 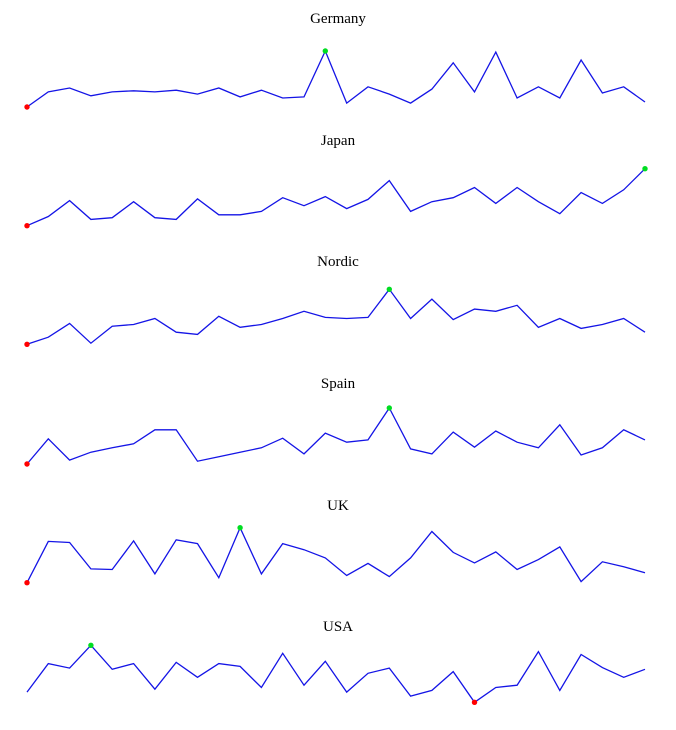 What do you see at coordinates (338, 384) in the screenshot?
I see `panel-title-spain: Spain` at bounding box center [338, 384].